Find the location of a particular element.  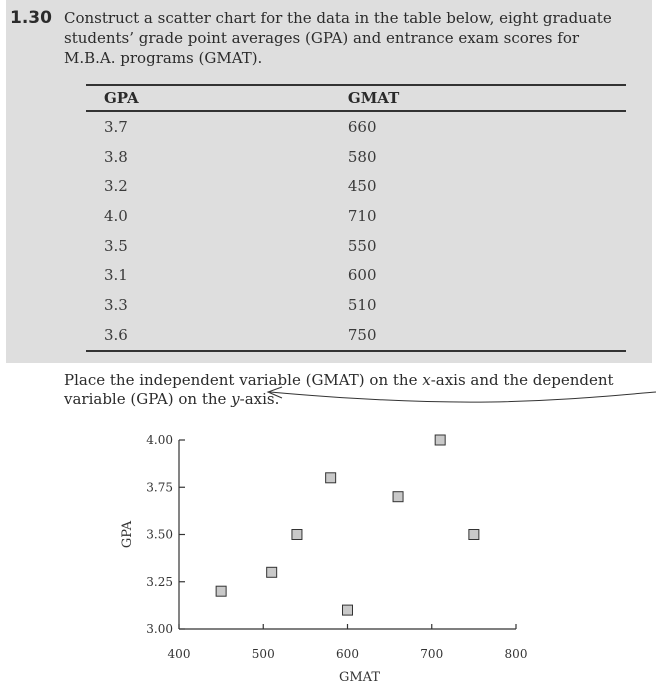

y-tick-label: 4.00 is located at coordinates (159, 440).